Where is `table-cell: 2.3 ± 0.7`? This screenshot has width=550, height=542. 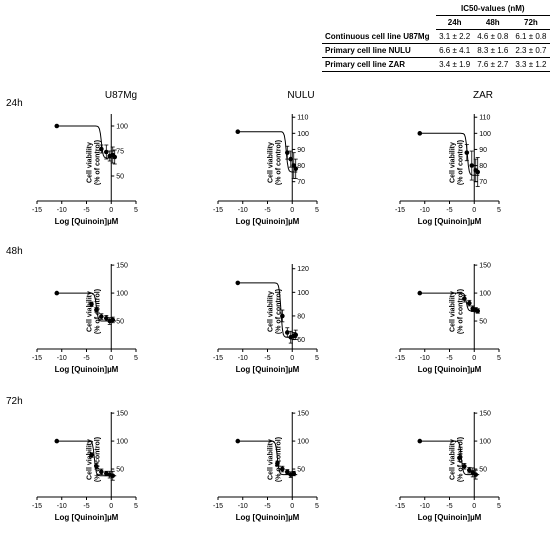
table-cell: 2.3 ± 0.7 is located at coordinates (530, 50).